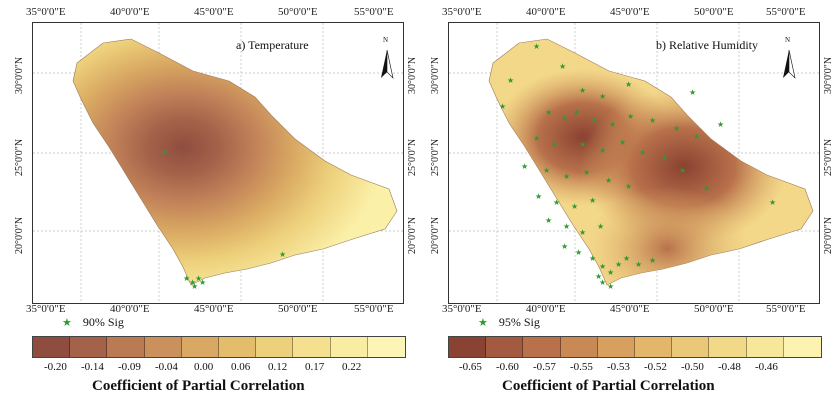 The height and width of the screenshot is (401, 838). Describe the element at coordinates (198, 386) in the screenshot. I see `colorbar-title: Coefficient of Partial Correlation` at that location.